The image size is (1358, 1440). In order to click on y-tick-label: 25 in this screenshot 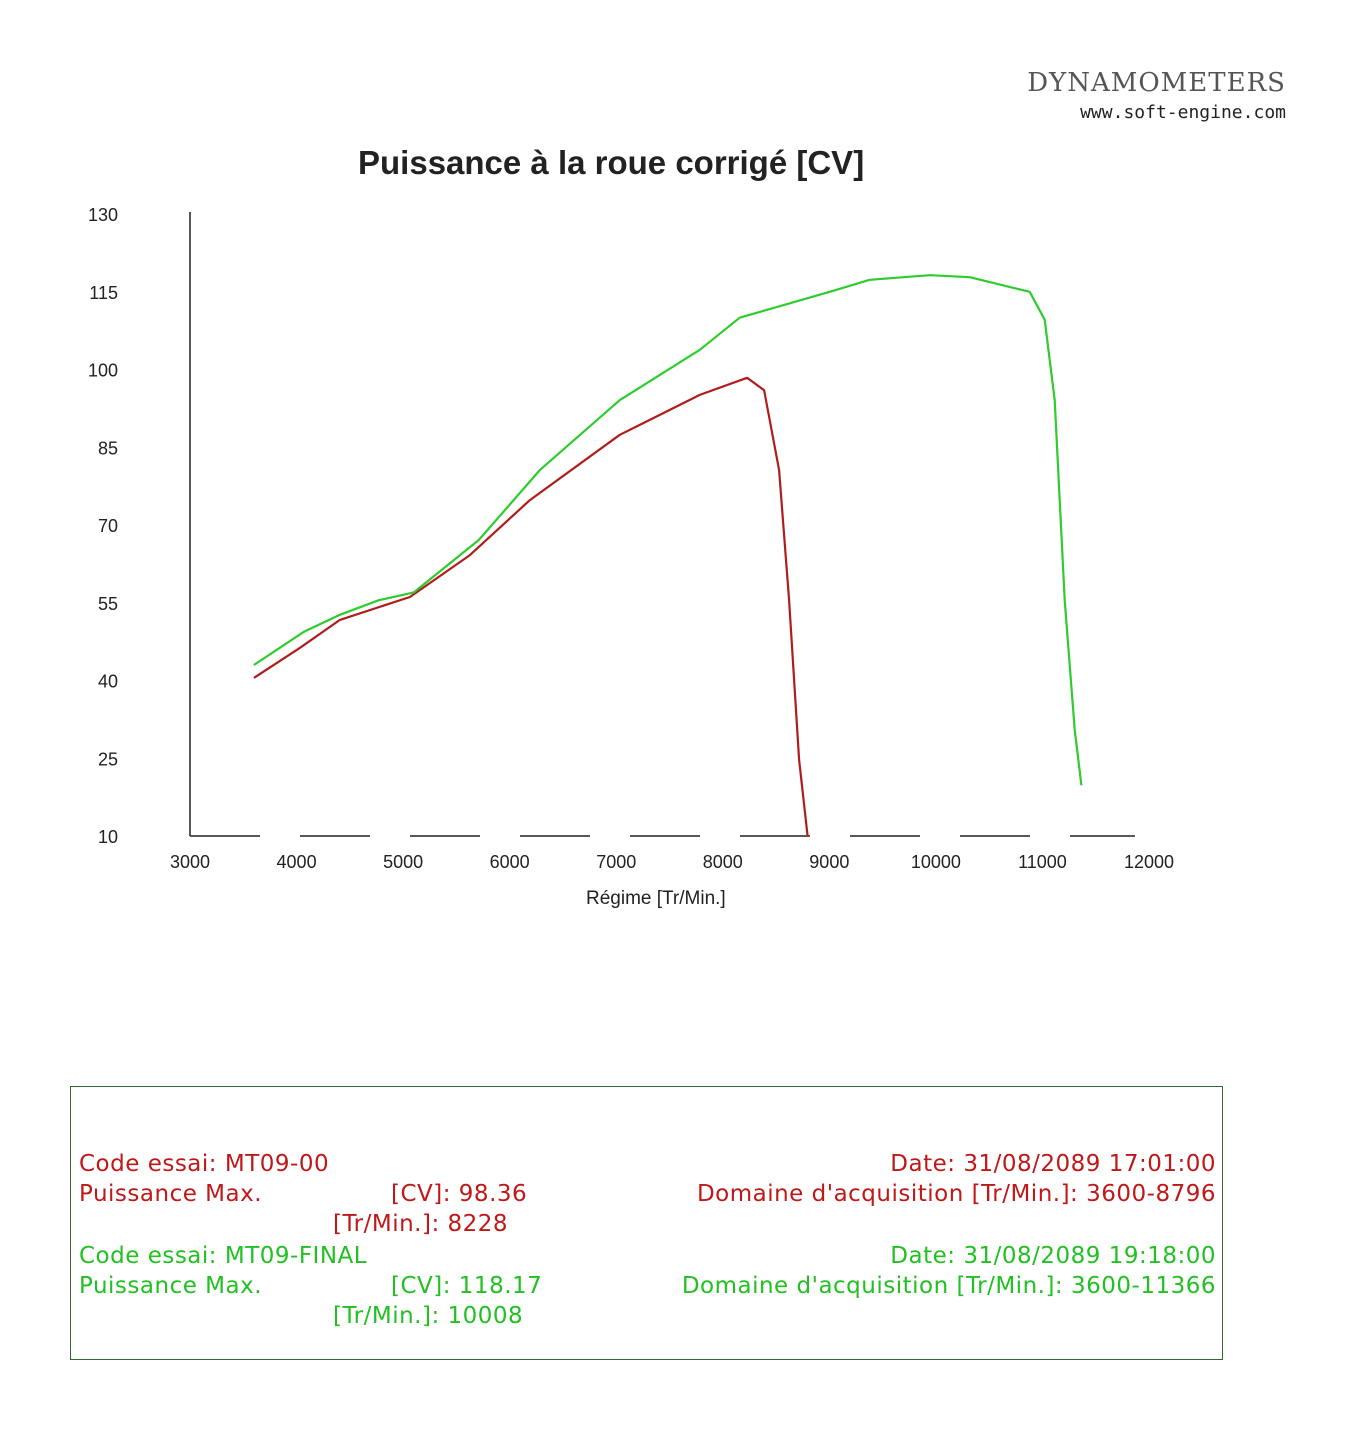, I will do `click(108, 759)`.